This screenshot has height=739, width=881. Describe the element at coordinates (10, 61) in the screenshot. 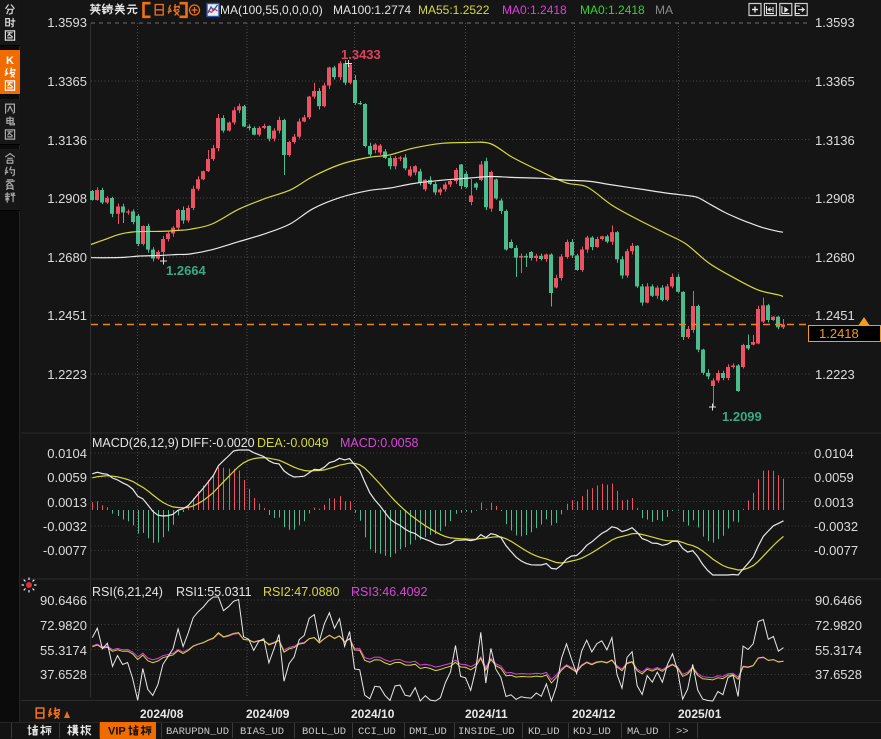

I see `svg-text: K` at that location.